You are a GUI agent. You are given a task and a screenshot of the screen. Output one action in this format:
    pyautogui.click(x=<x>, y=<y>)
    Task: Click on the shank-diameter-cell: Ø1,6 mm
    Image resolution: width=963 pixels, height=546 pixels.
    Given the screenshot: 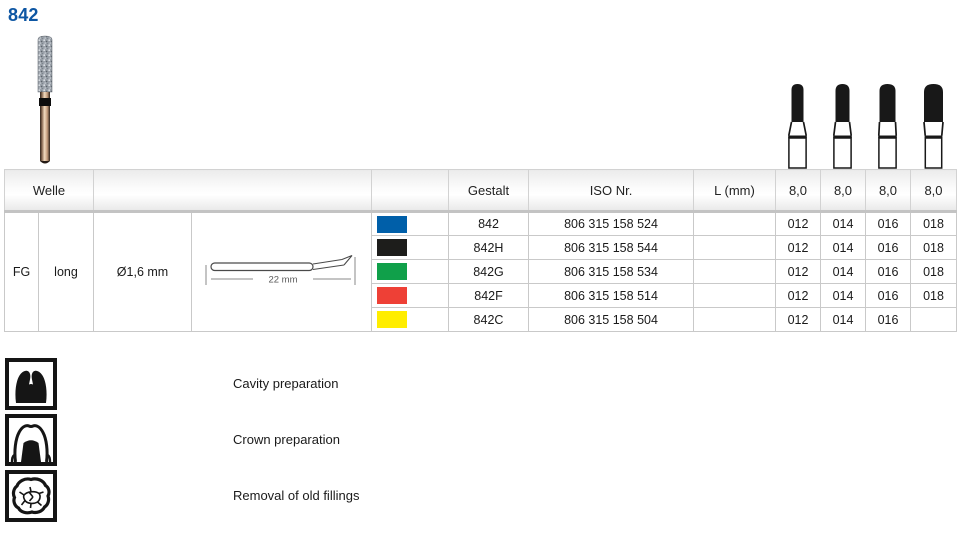 What is the action you would take?
    pyautogui.click(x=142, y=271)
    